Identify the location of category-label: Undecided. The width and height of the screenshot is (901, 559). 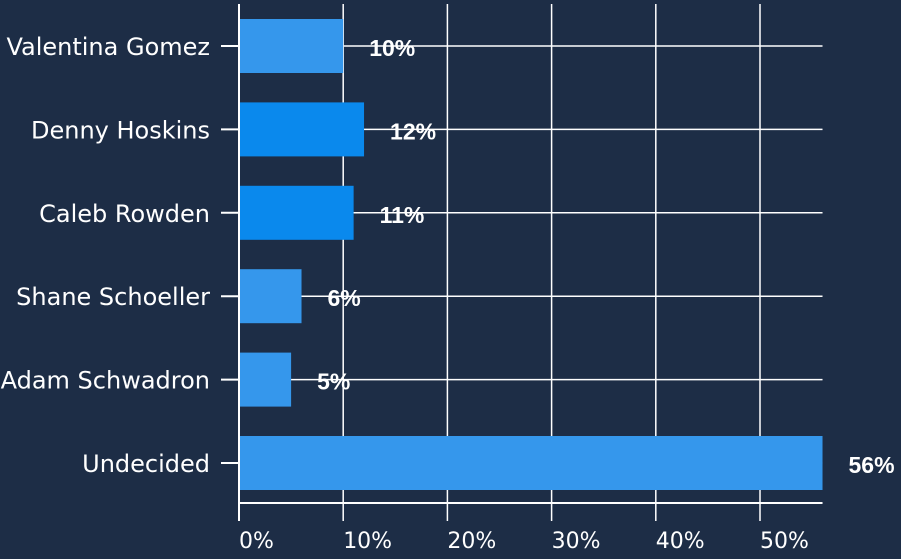
(146, 464).